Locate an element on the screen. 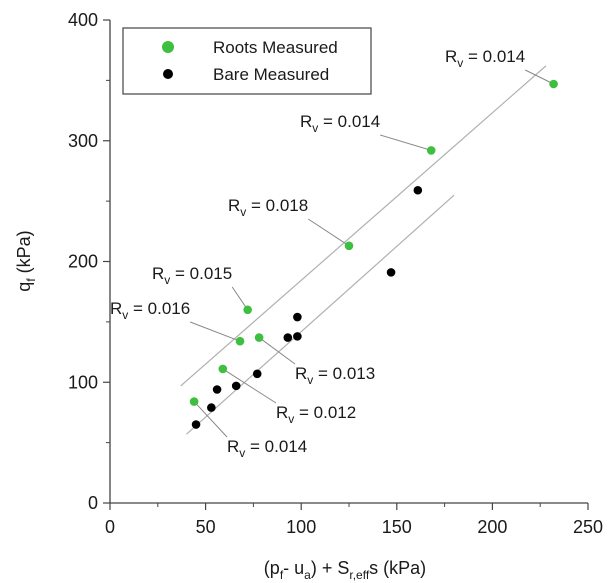 The height and width of the screenshot is (583, 615). rv-annotation: Rv = 0.013 is located at coordinates (335, 375).